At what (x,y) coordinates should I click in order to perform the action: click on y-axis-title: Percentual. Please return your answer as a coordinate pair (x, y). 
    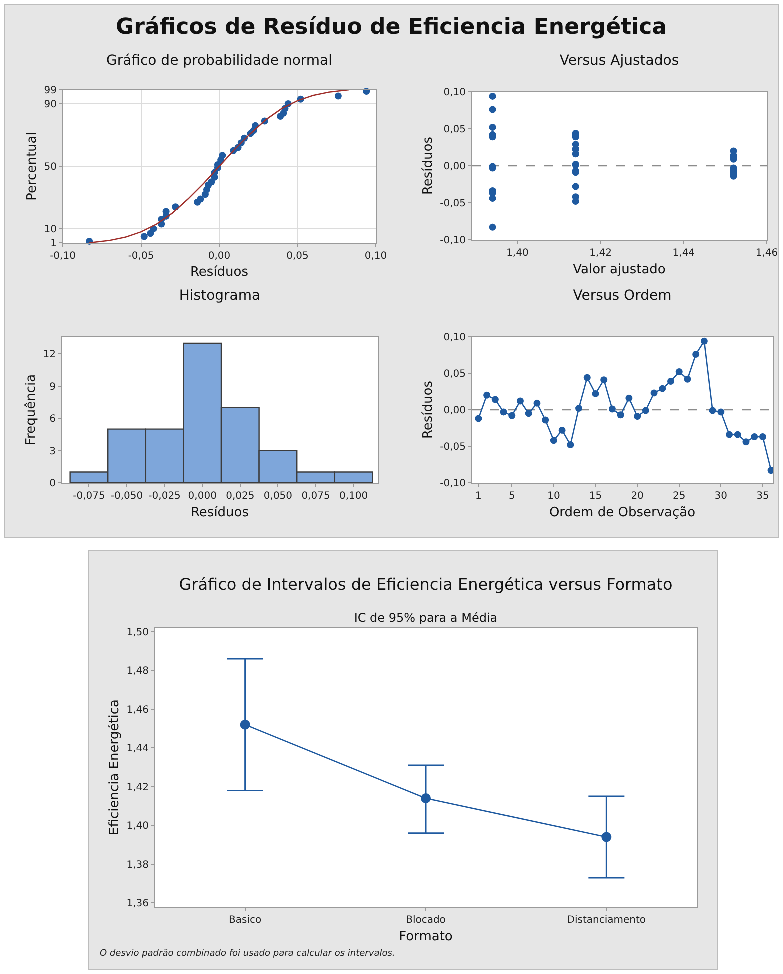
    Looking at the image, I should click on (32, 166).